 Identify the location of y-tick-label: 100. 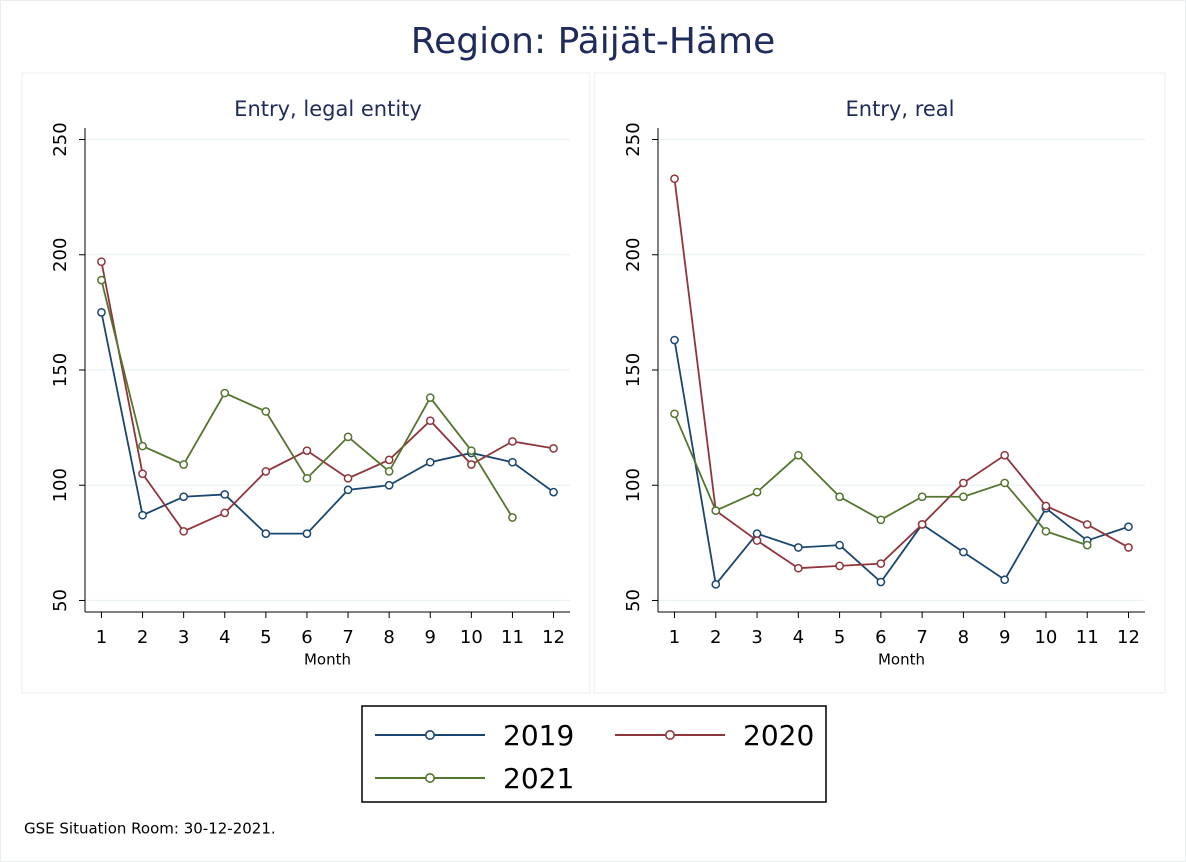
(60, 485).